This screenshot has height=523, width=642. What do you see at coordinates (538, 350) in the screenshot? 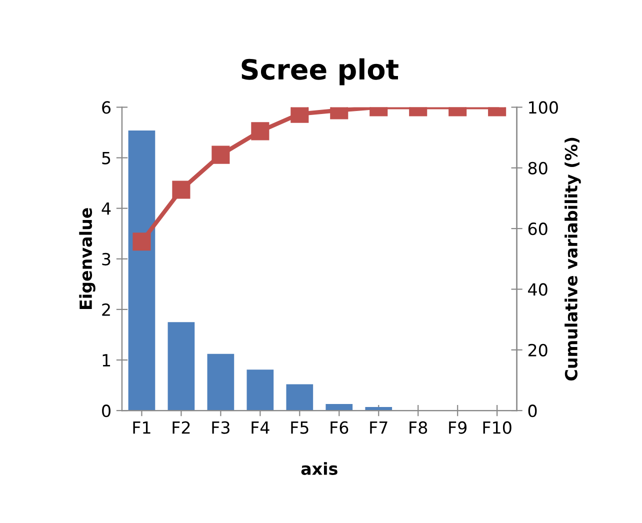
I see `y2-tick-label: 20` at bounding box center [538, 350].